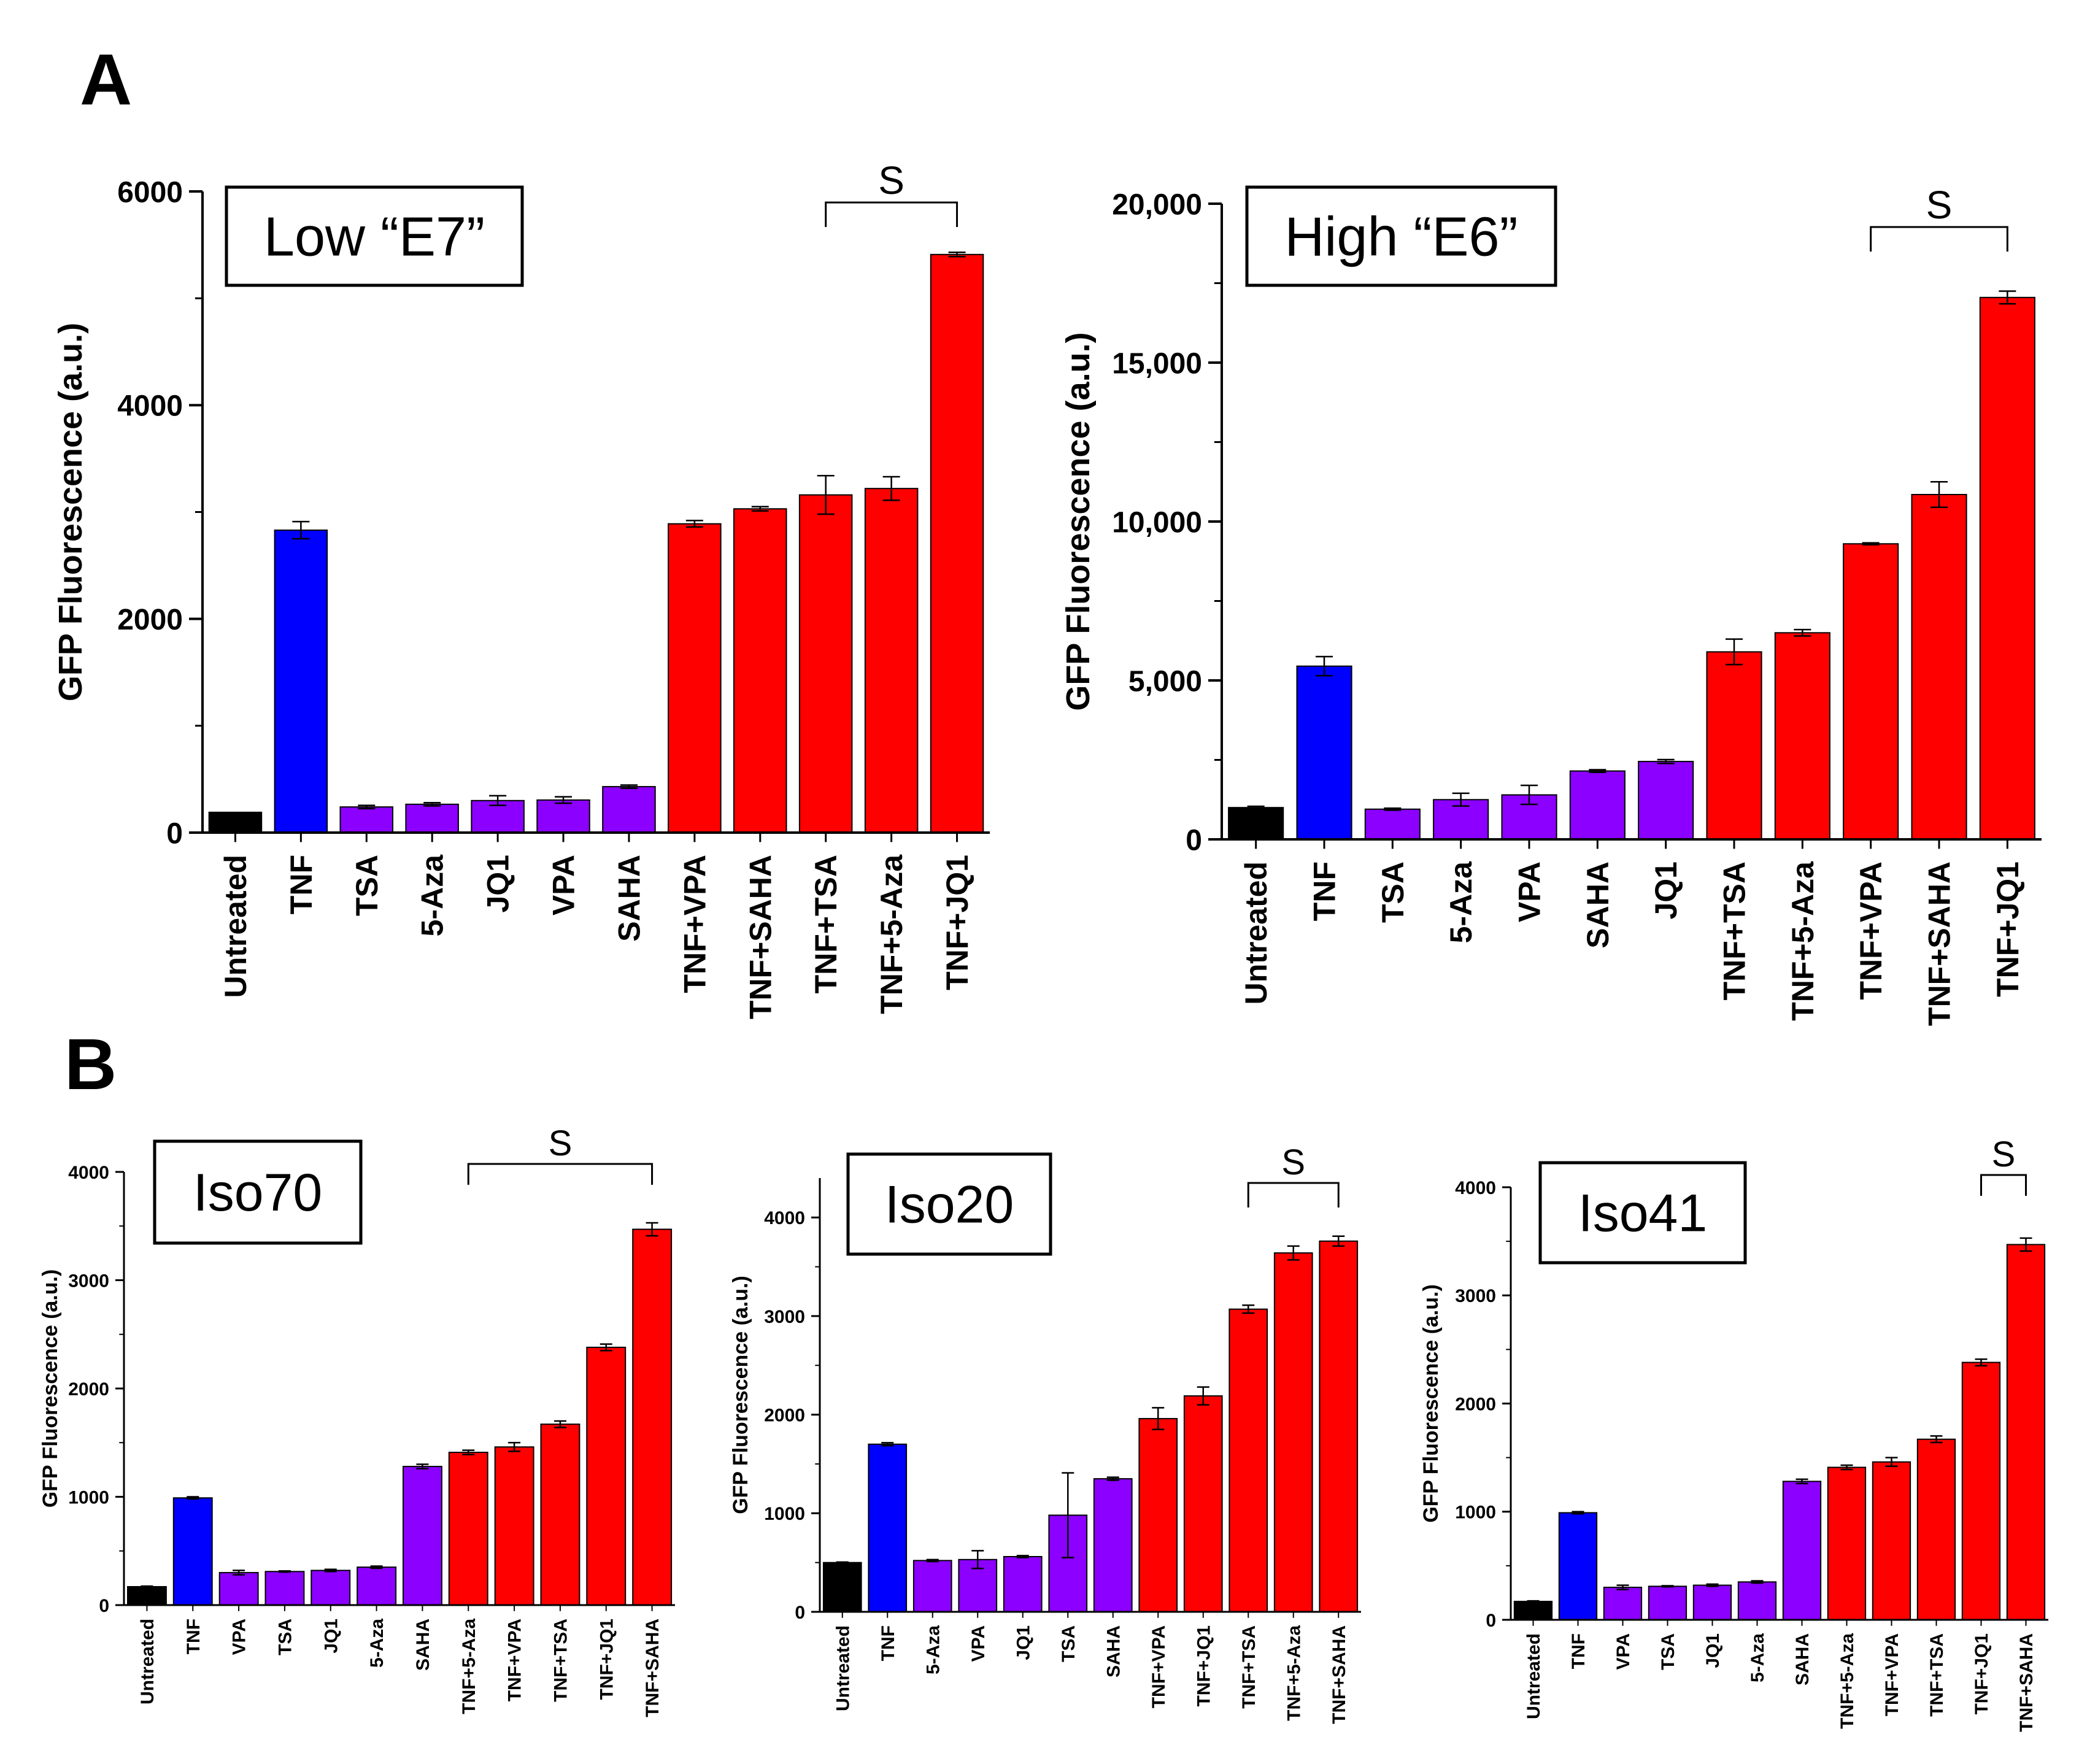 This screenshot has height=1764, width=2079. Describe the element at coordinates (1939, 239) in the screenshot. I see `significance-bracket` at that location.